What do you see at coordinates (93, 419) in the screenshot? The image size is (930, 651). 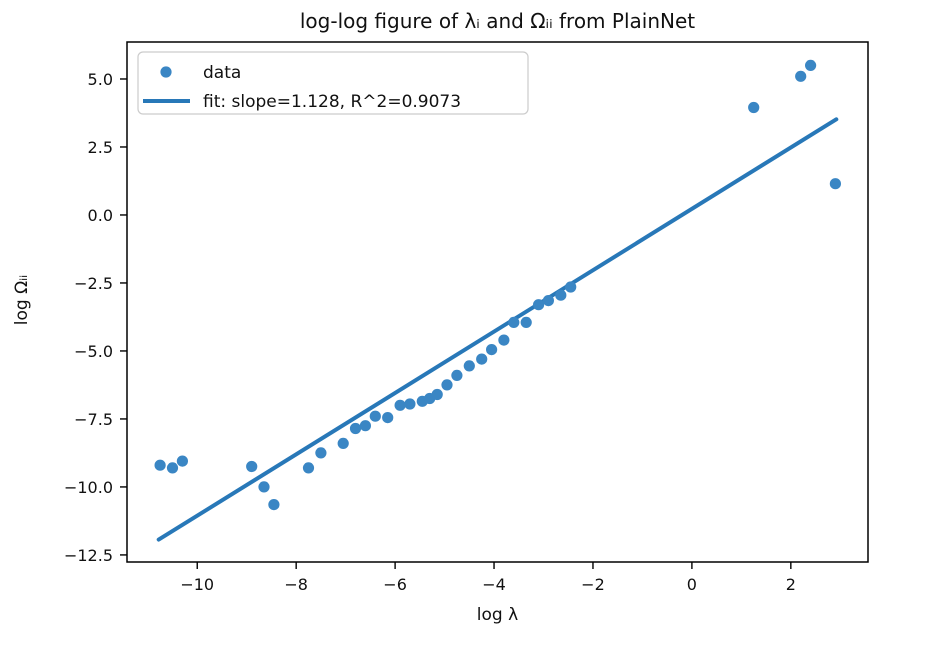 I see `y-tick-label: −7.5` at bounding box center [93, 419].